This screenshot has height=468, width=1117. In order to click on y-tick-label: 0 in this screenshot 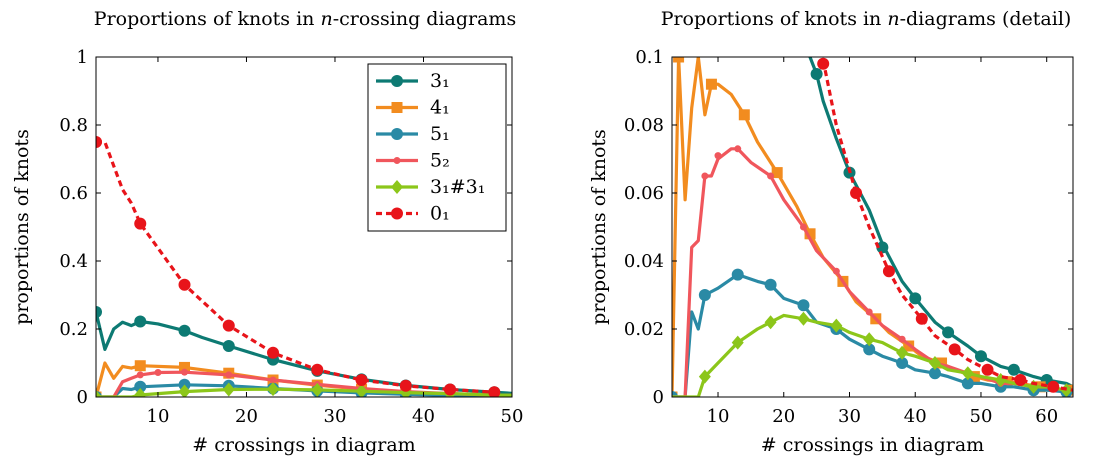, I will do `click(658, 397)`.